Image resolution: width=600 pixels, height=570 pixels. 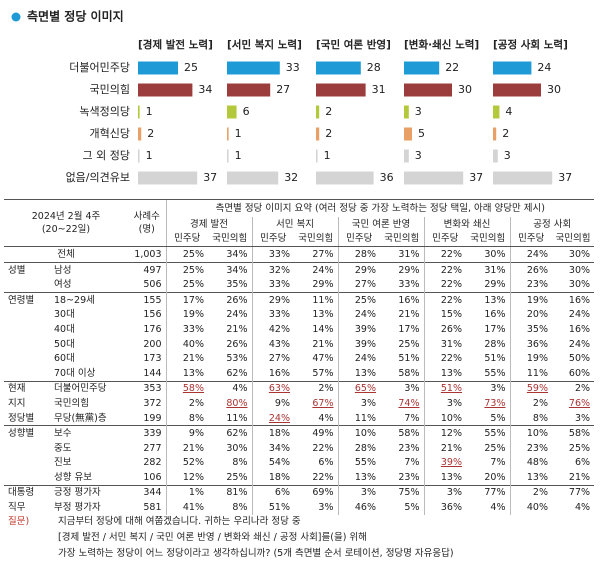 I want to click on value-text: 52%, so click(x=193, y=463).